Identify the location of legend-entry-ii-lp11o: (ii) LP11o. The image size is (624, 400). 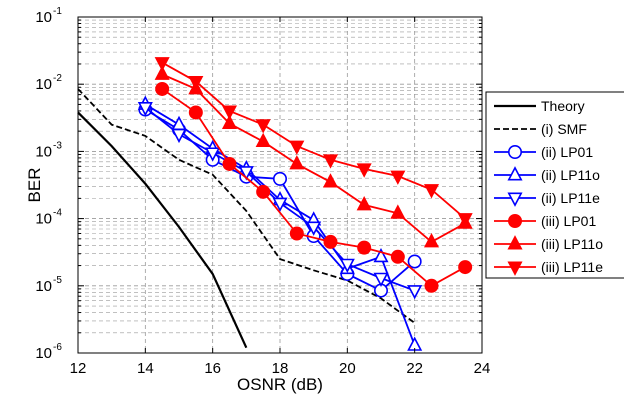
(547, 174).